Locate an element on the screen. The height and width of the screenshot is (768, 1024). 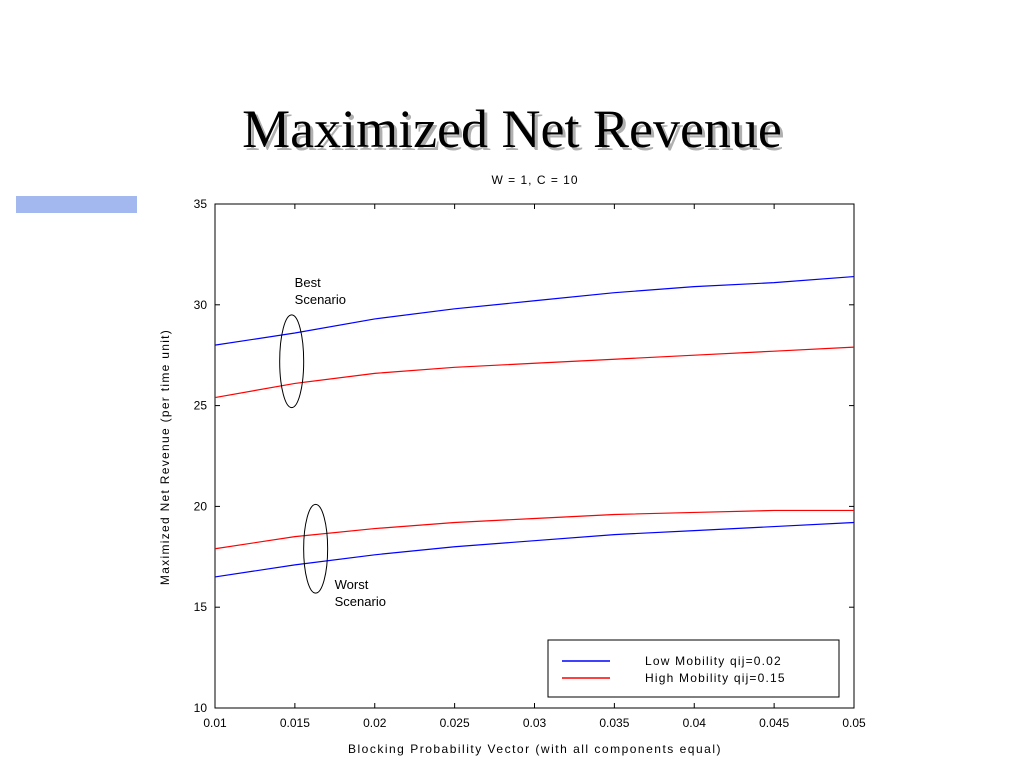
y-axis-label: Maximized Net Revenue (per time unit) is located at coordinates (165, 457).